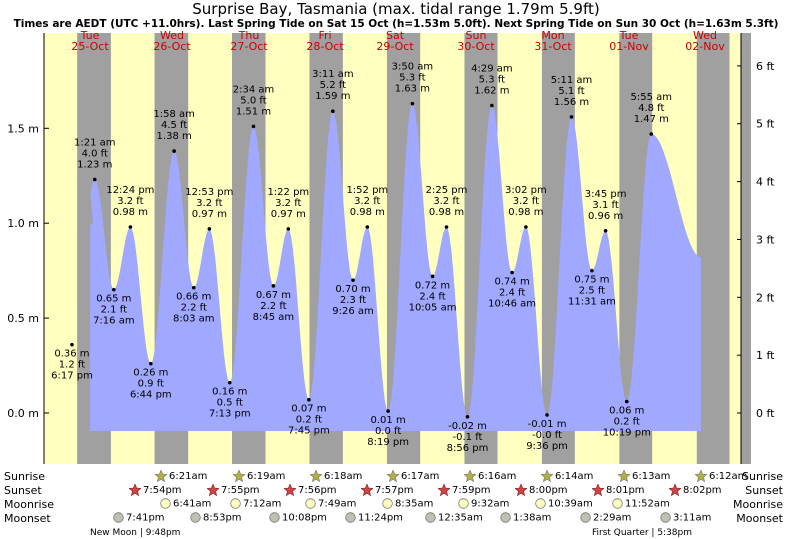 The width and height of the screenshot is (793, 539). I want to click on tide-label: 1.2 ft, so click(72, 365).